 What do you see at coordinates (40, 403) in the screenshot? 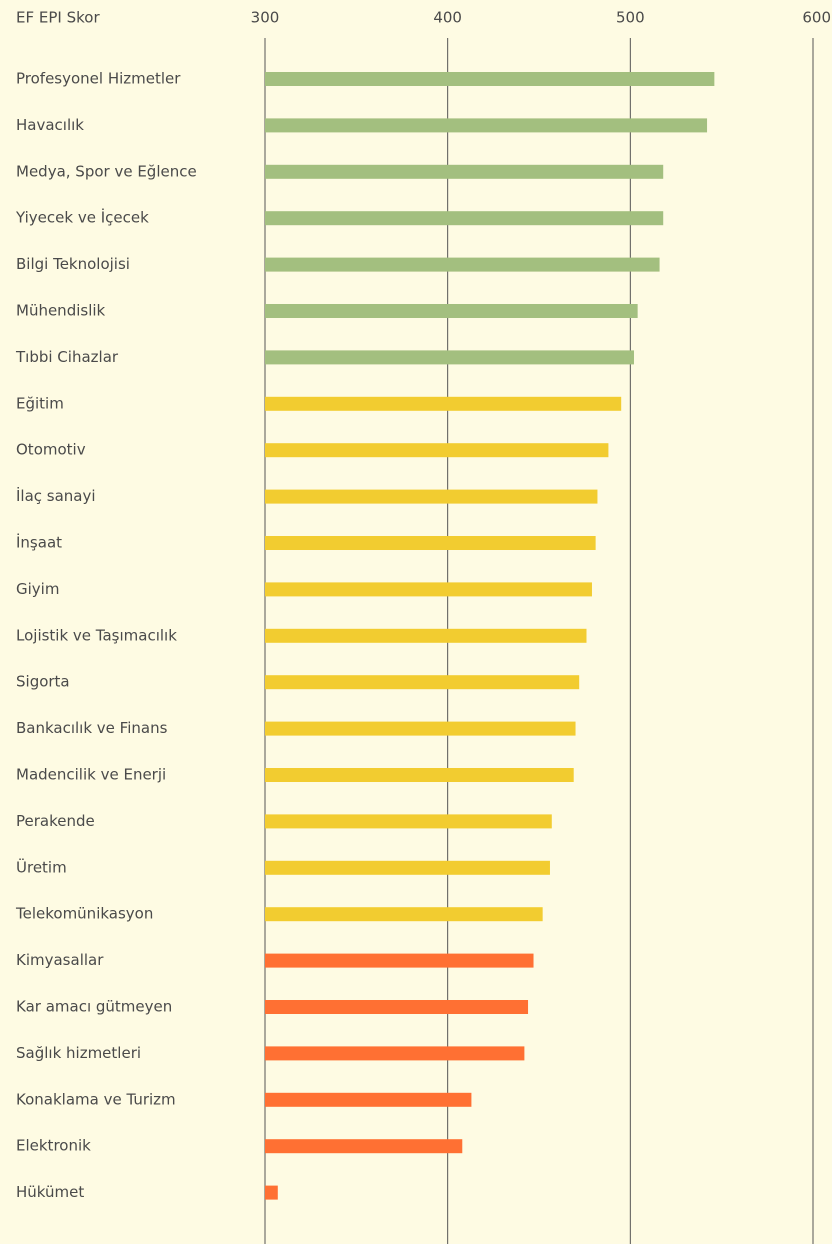
I see `y-tick-label: Eğitim` at bounding box center [40, 403].